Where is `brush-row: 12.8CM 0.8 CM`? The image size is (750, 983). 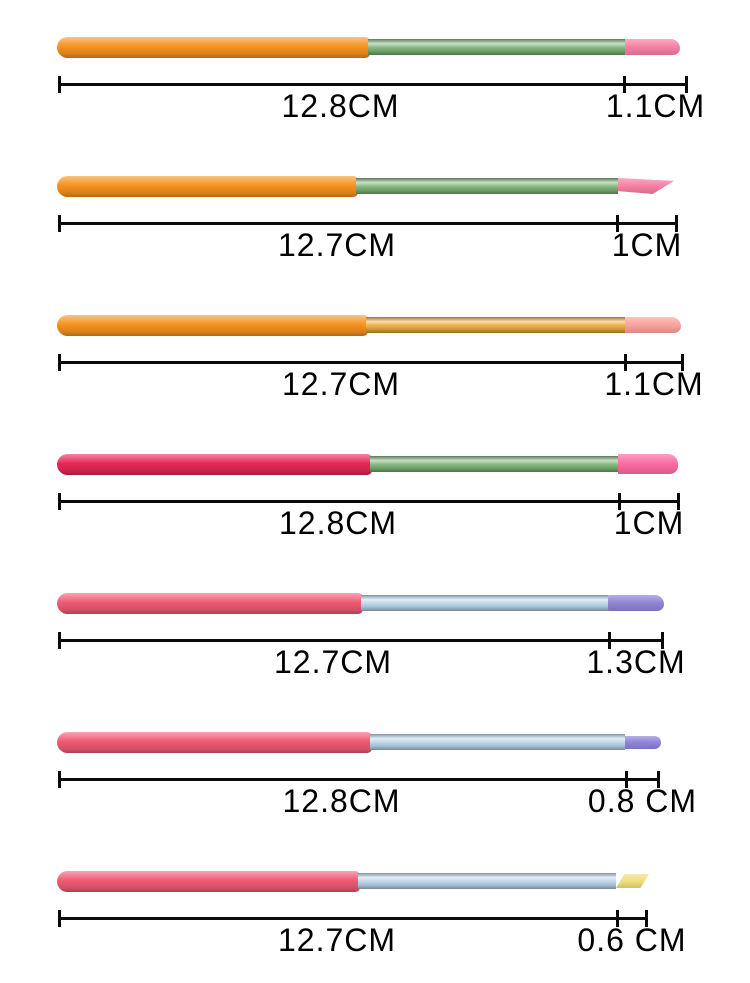
brush-row: 12.8CM 0.8 CM is located at coordinates (375, 774).